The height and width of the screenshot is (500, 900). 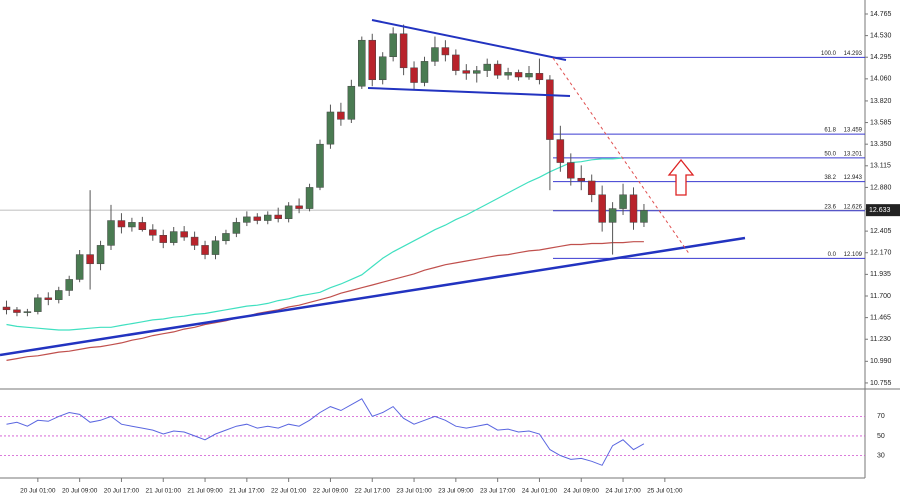 I want to click on y-tick-label: 12.405, so click(x=881, y=231).